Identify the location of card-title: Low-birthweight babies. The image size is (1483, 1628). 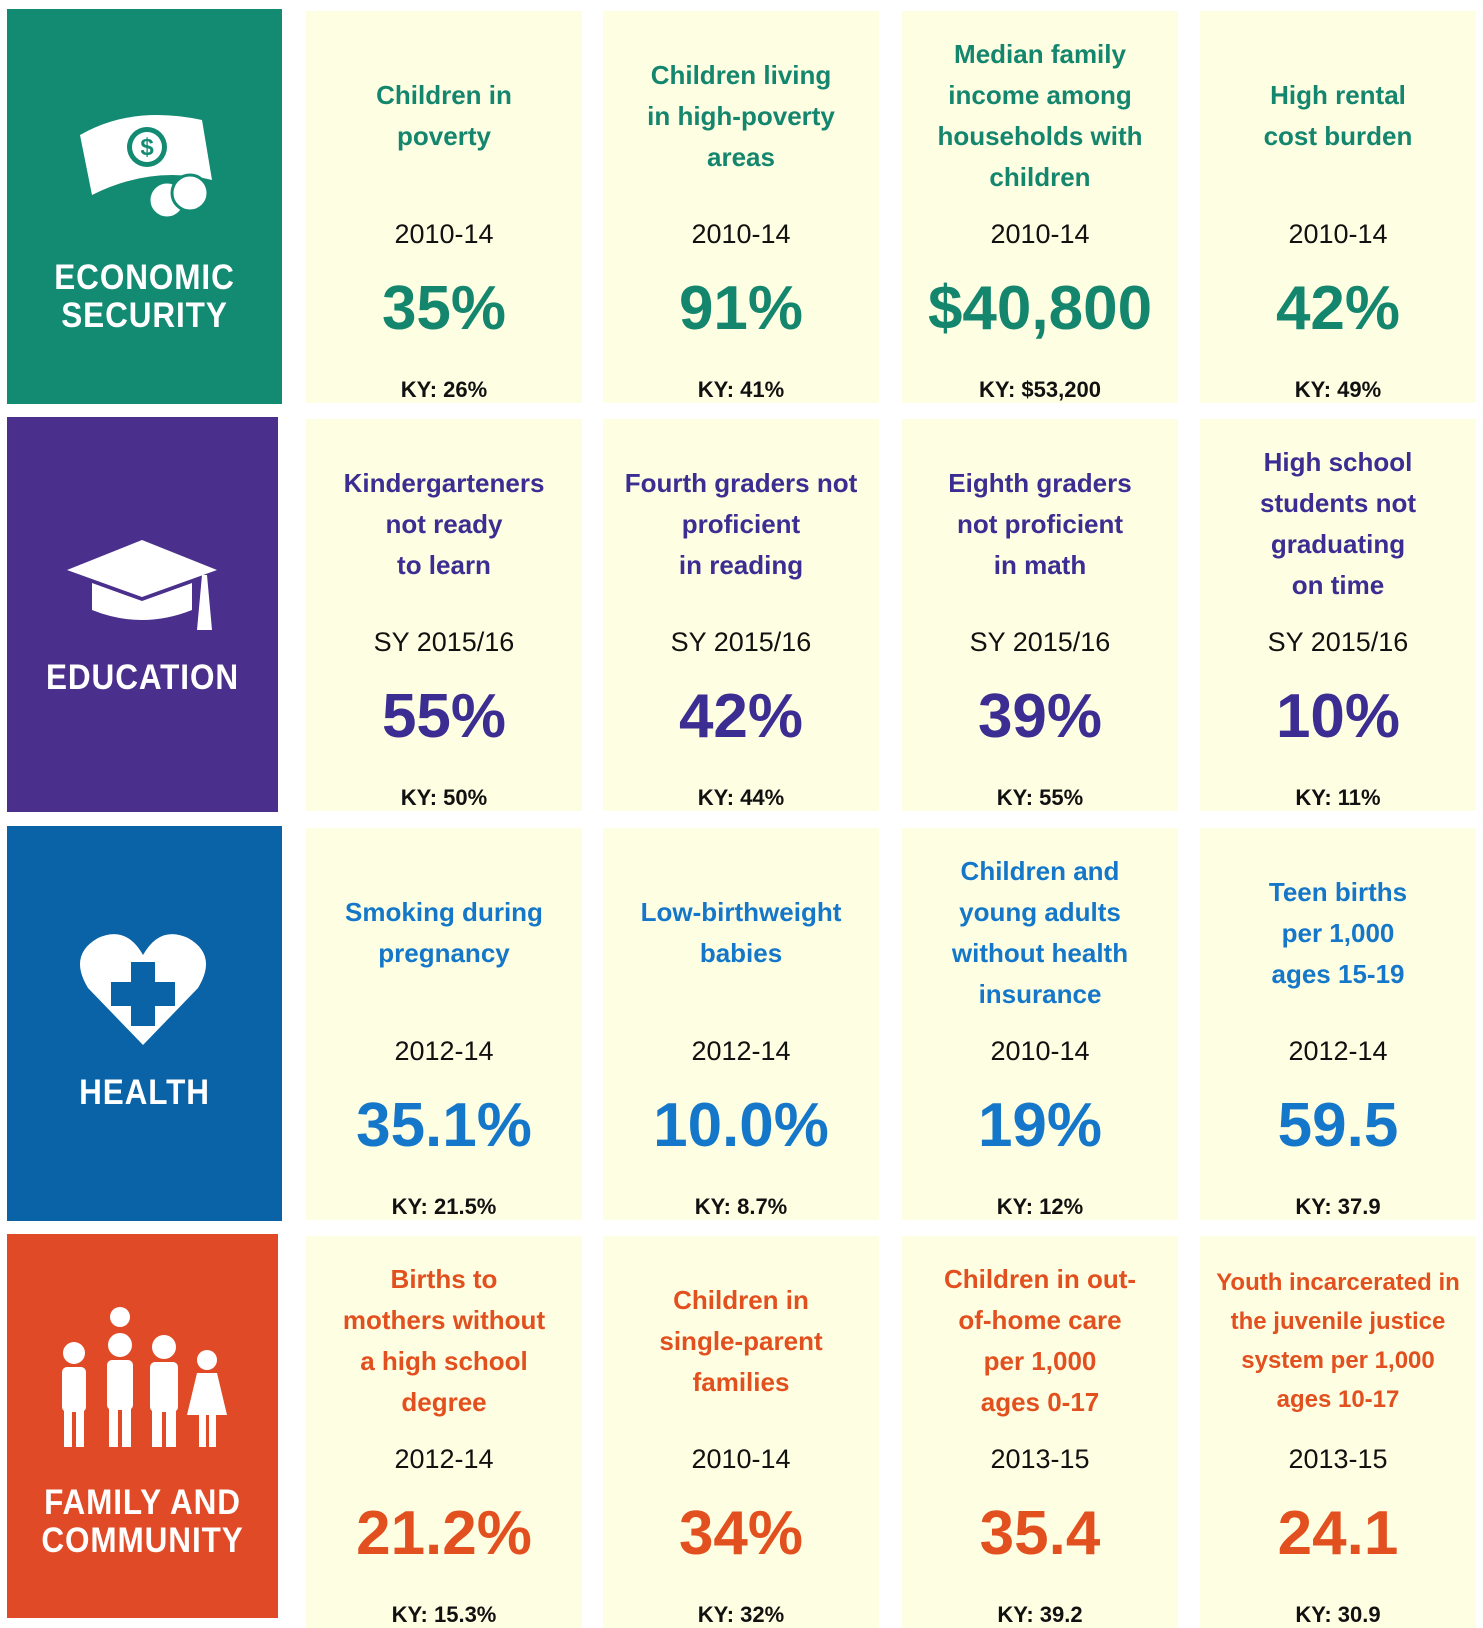
(741, 933).